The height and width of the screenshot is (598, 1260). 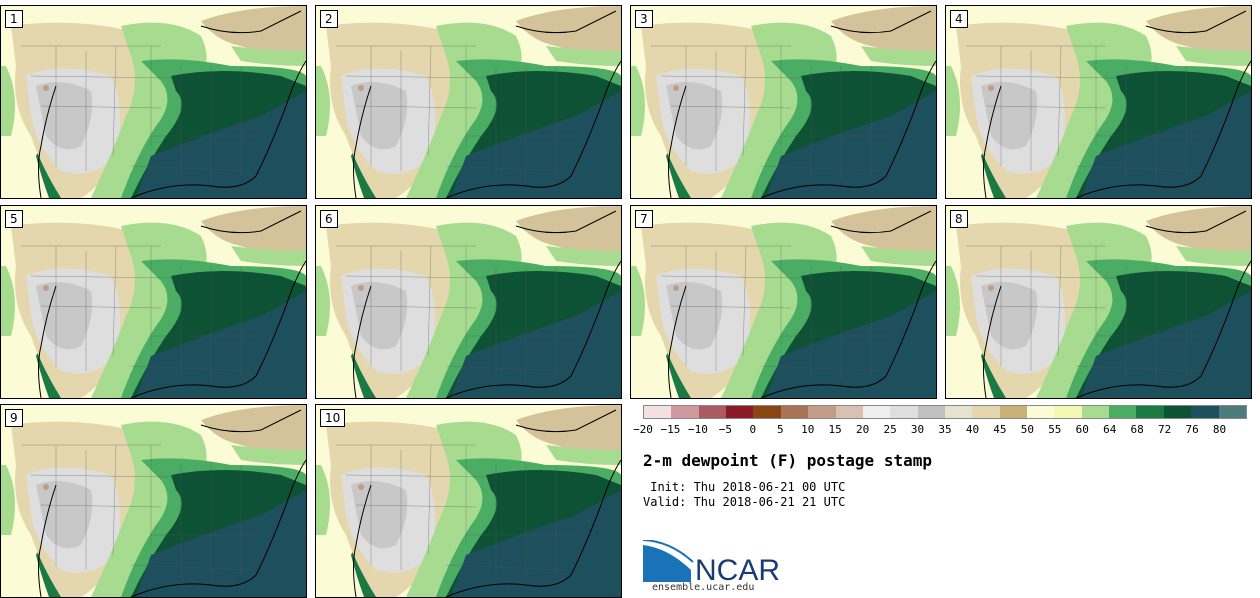 What do you see at coordinates (14, 418) in the screenshot?
I see `panel-label: 9` at bounding box center [14, 418].